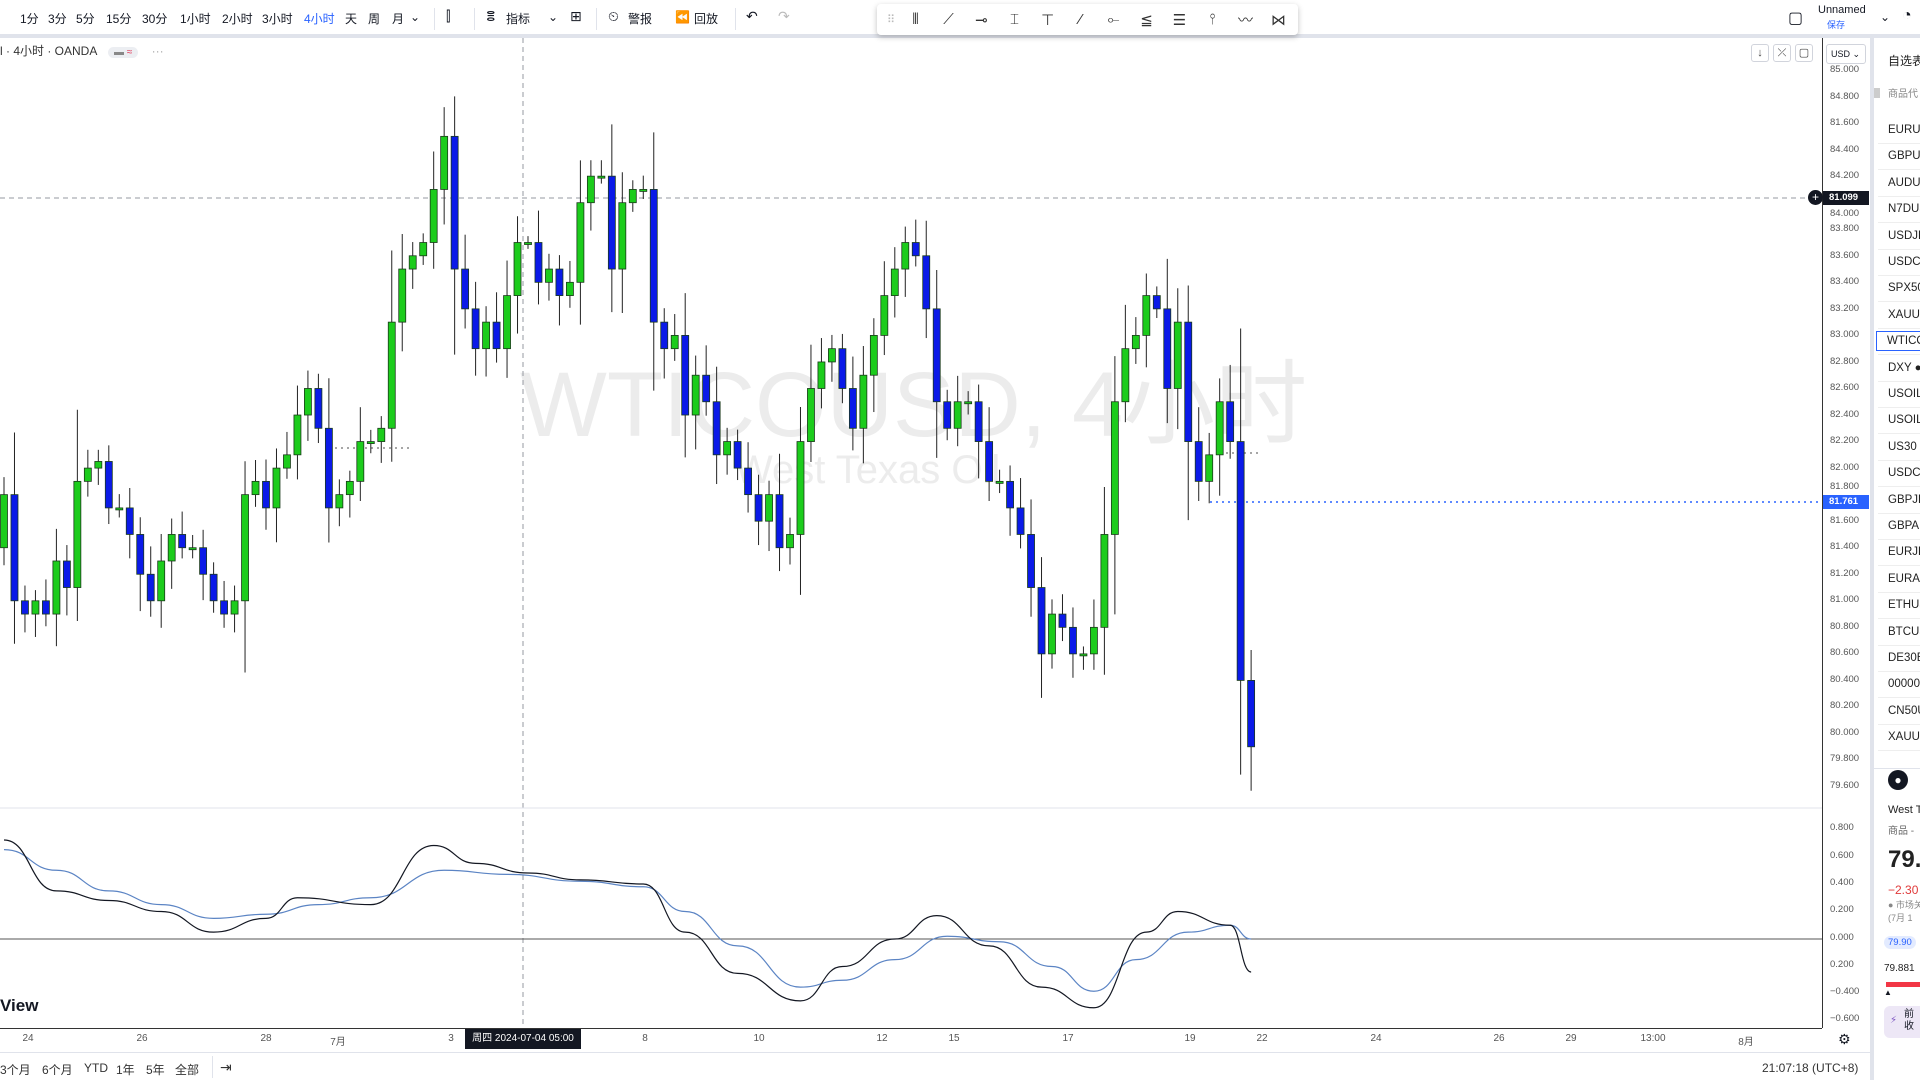  Describe the element at coordinates (351, 19) in the screenshot. I see `interval-9: 天` at that location.